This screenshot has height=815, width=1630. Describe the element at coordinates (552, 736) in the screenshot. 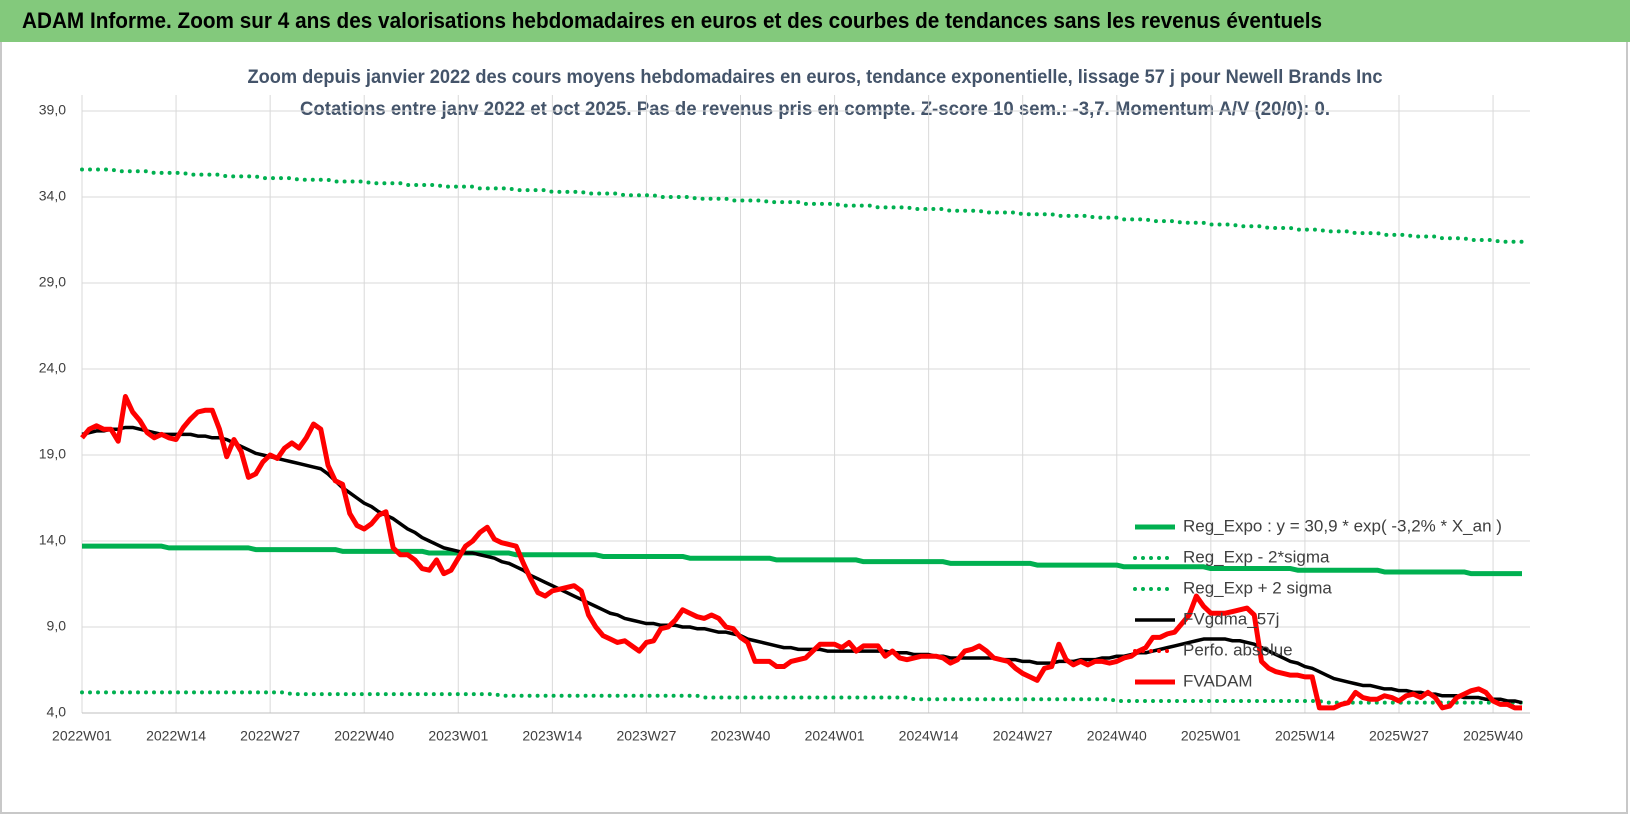

I see `x-tick-label: 2023W14` at that location.